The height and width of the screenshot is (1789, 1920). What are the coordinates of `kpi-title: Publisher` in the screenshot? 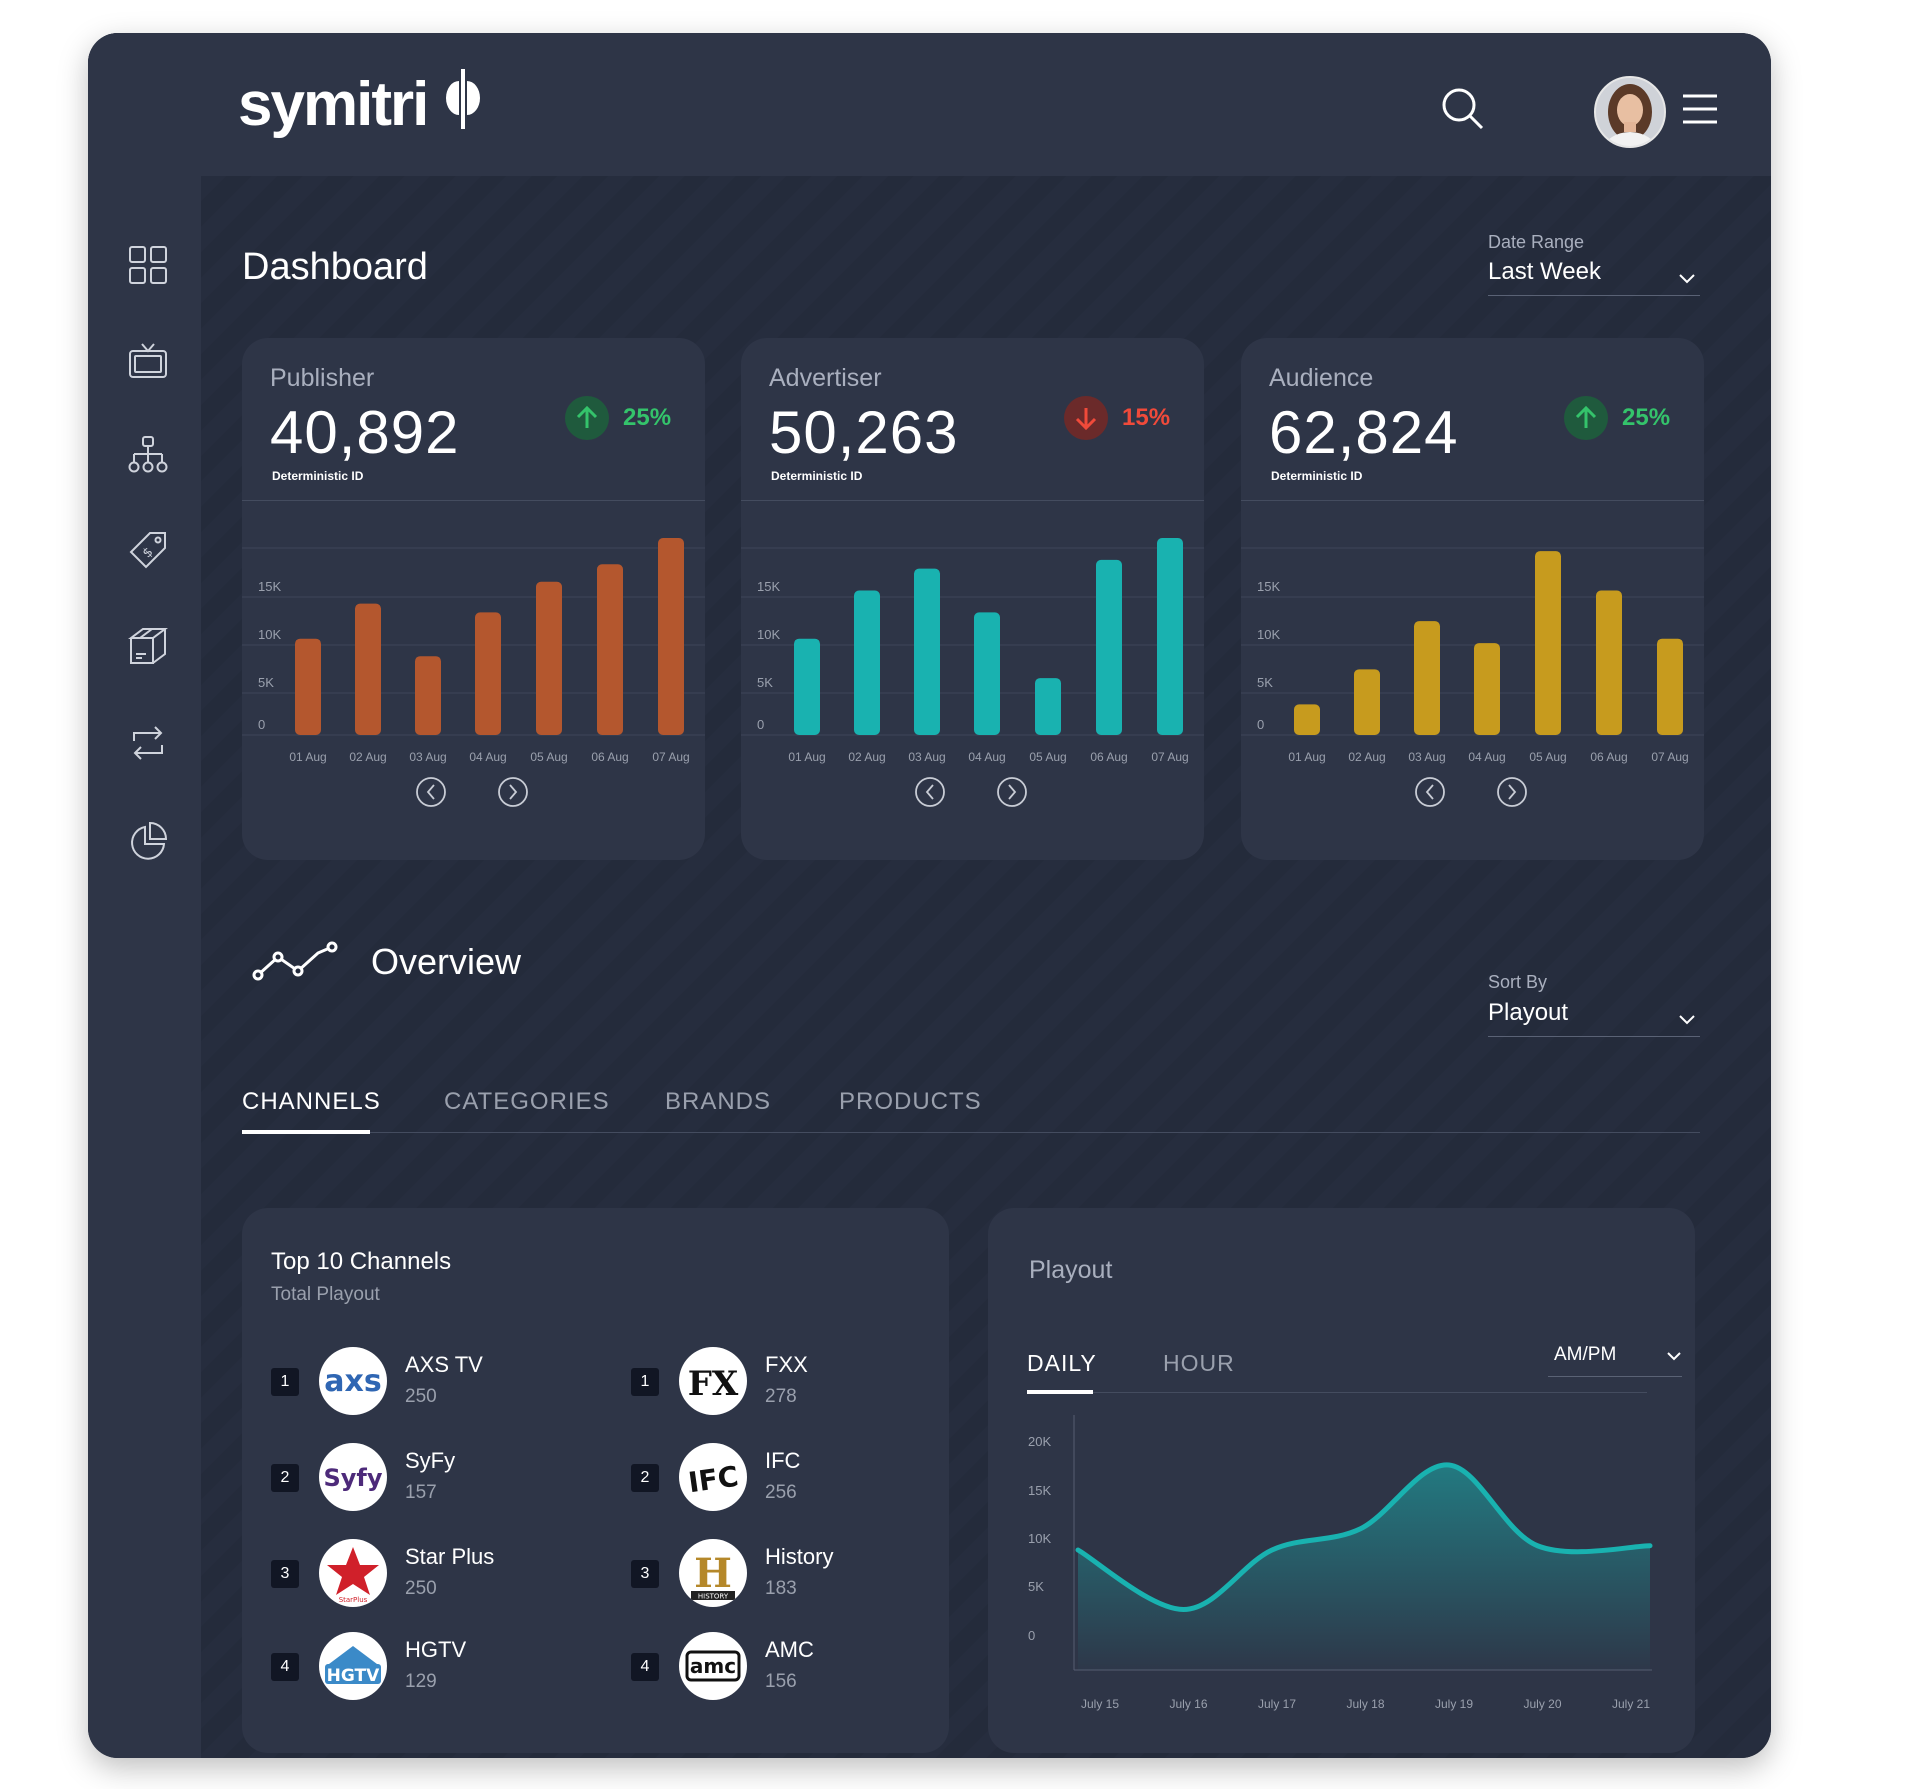 It's located at (322, 378).